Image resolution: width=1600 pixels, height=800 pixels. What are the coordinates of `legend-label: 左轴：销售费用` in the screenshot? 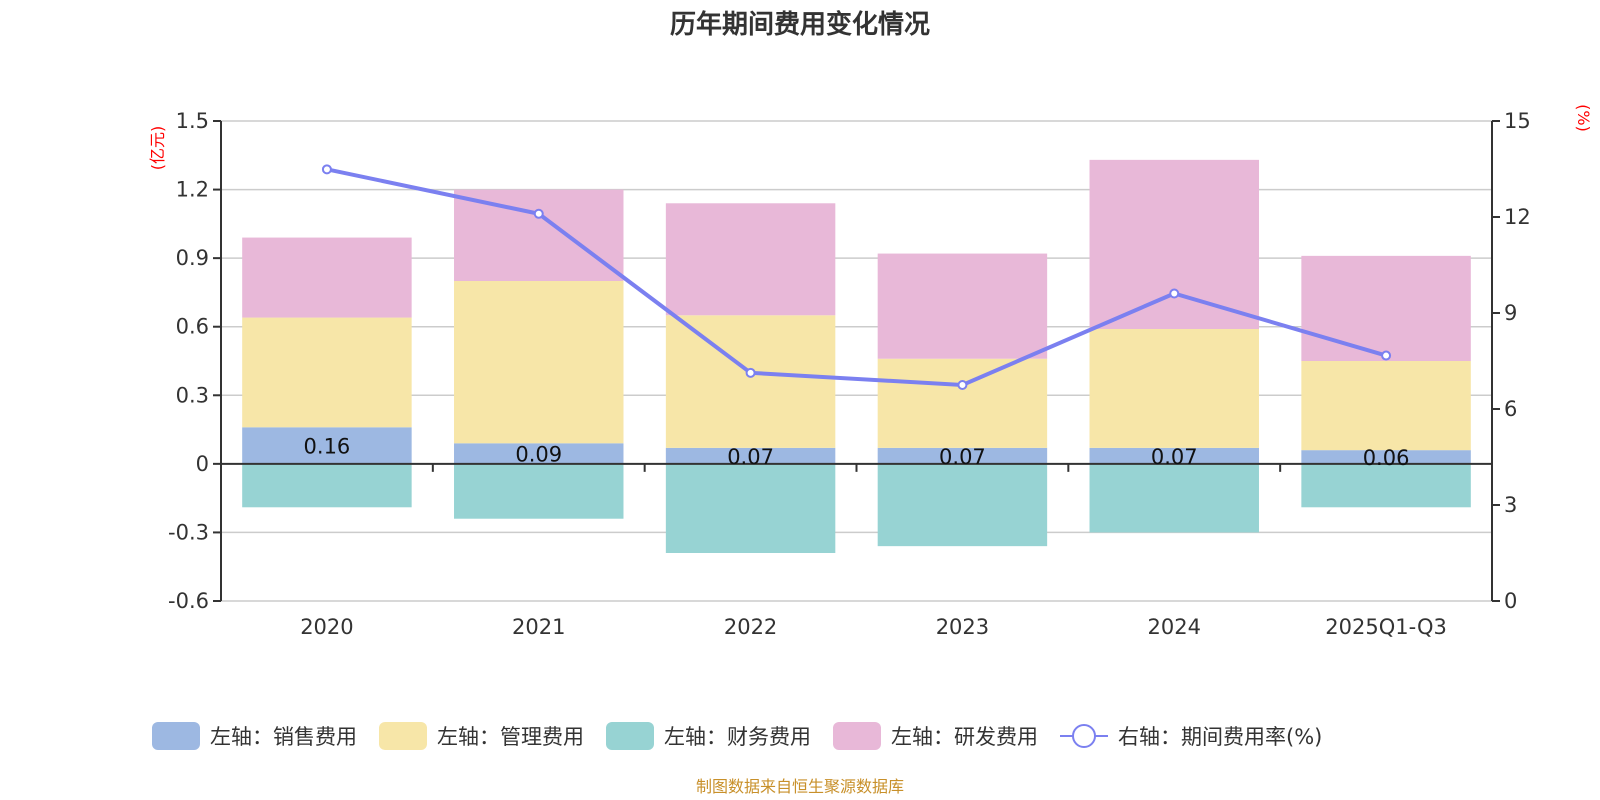 It's located at (283, 737).